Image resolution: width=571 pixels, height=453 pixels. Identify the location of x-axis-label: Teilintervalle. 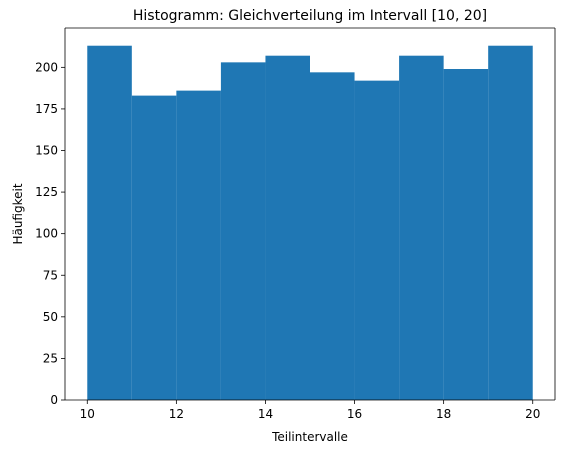
(309, 437).